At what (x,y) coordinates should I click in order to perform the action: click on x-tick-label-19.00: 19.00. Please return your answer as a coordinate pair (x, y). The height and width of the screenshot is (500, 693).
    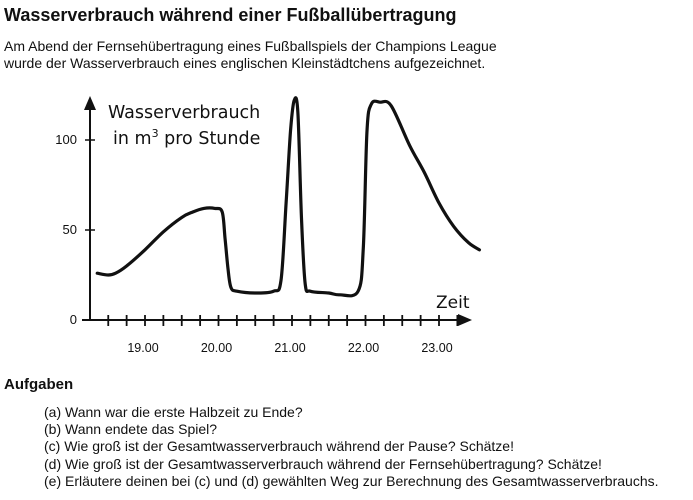
    Looking at the image, I should click on (142, 348).